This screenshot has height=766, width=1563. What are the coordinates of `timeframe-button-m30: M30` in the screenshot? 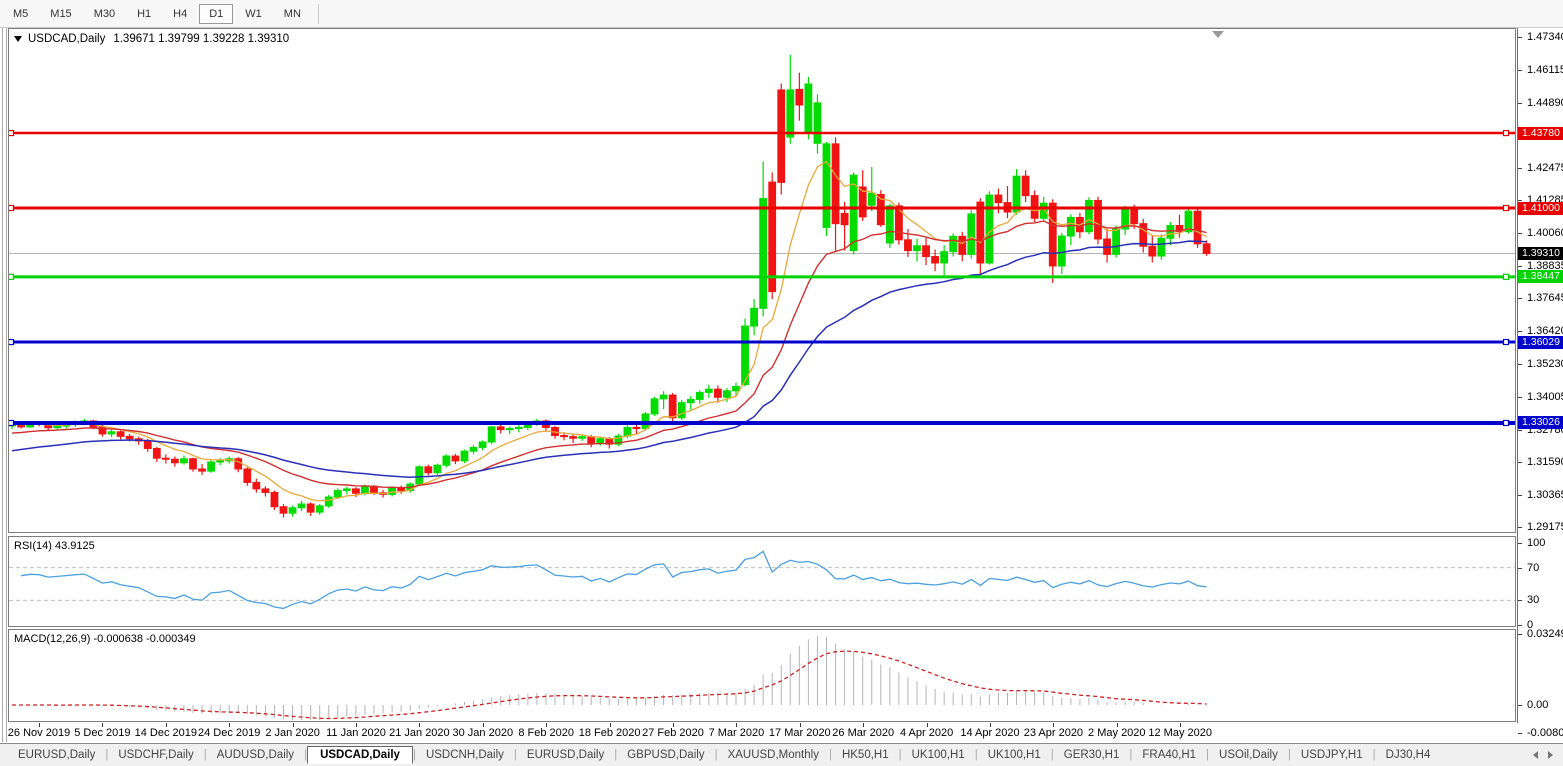 It's located at (104, 13).